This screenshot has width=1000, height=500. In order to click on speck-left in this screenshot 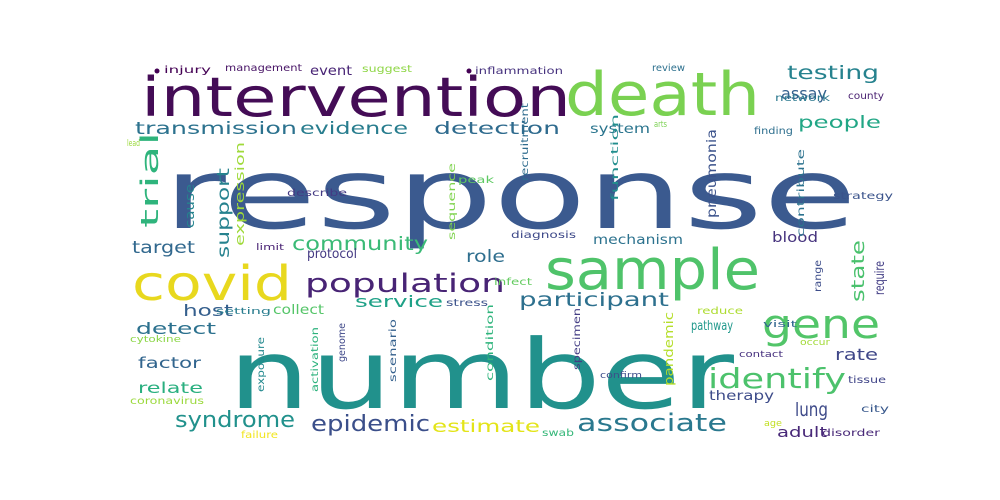, I will do `click(157, 71)`.